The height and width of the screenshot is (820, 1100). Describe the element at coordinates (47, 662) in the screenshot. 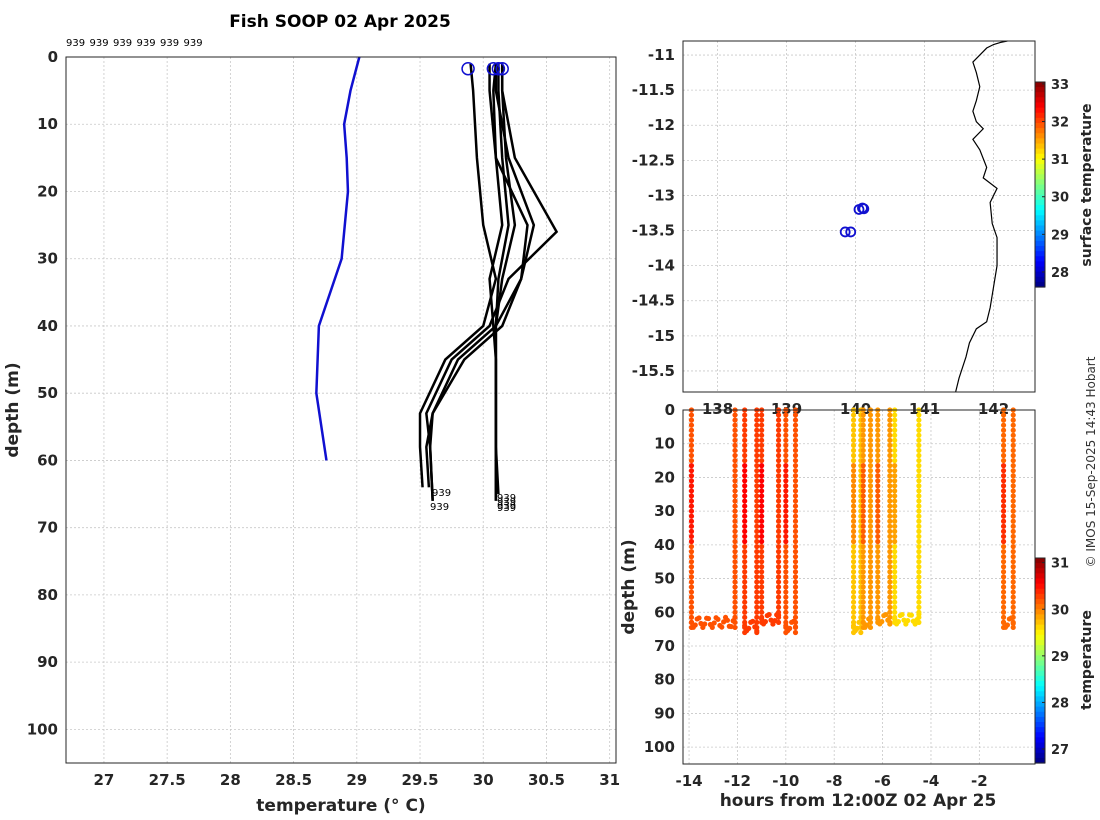

I see `profile-y-tick-label: 90` at that location.